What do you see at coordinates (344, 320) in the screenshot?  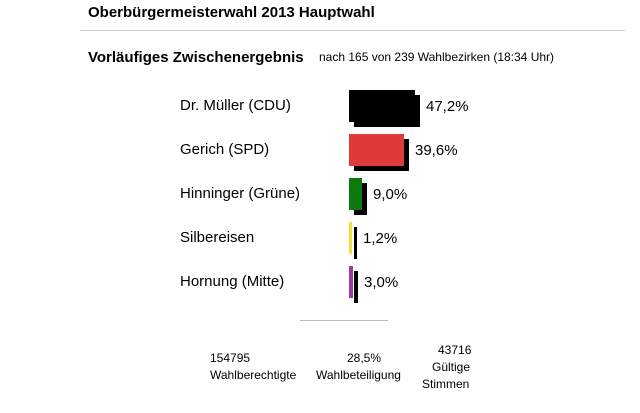 I see `stats-divider` at bounding box center [344, 320].